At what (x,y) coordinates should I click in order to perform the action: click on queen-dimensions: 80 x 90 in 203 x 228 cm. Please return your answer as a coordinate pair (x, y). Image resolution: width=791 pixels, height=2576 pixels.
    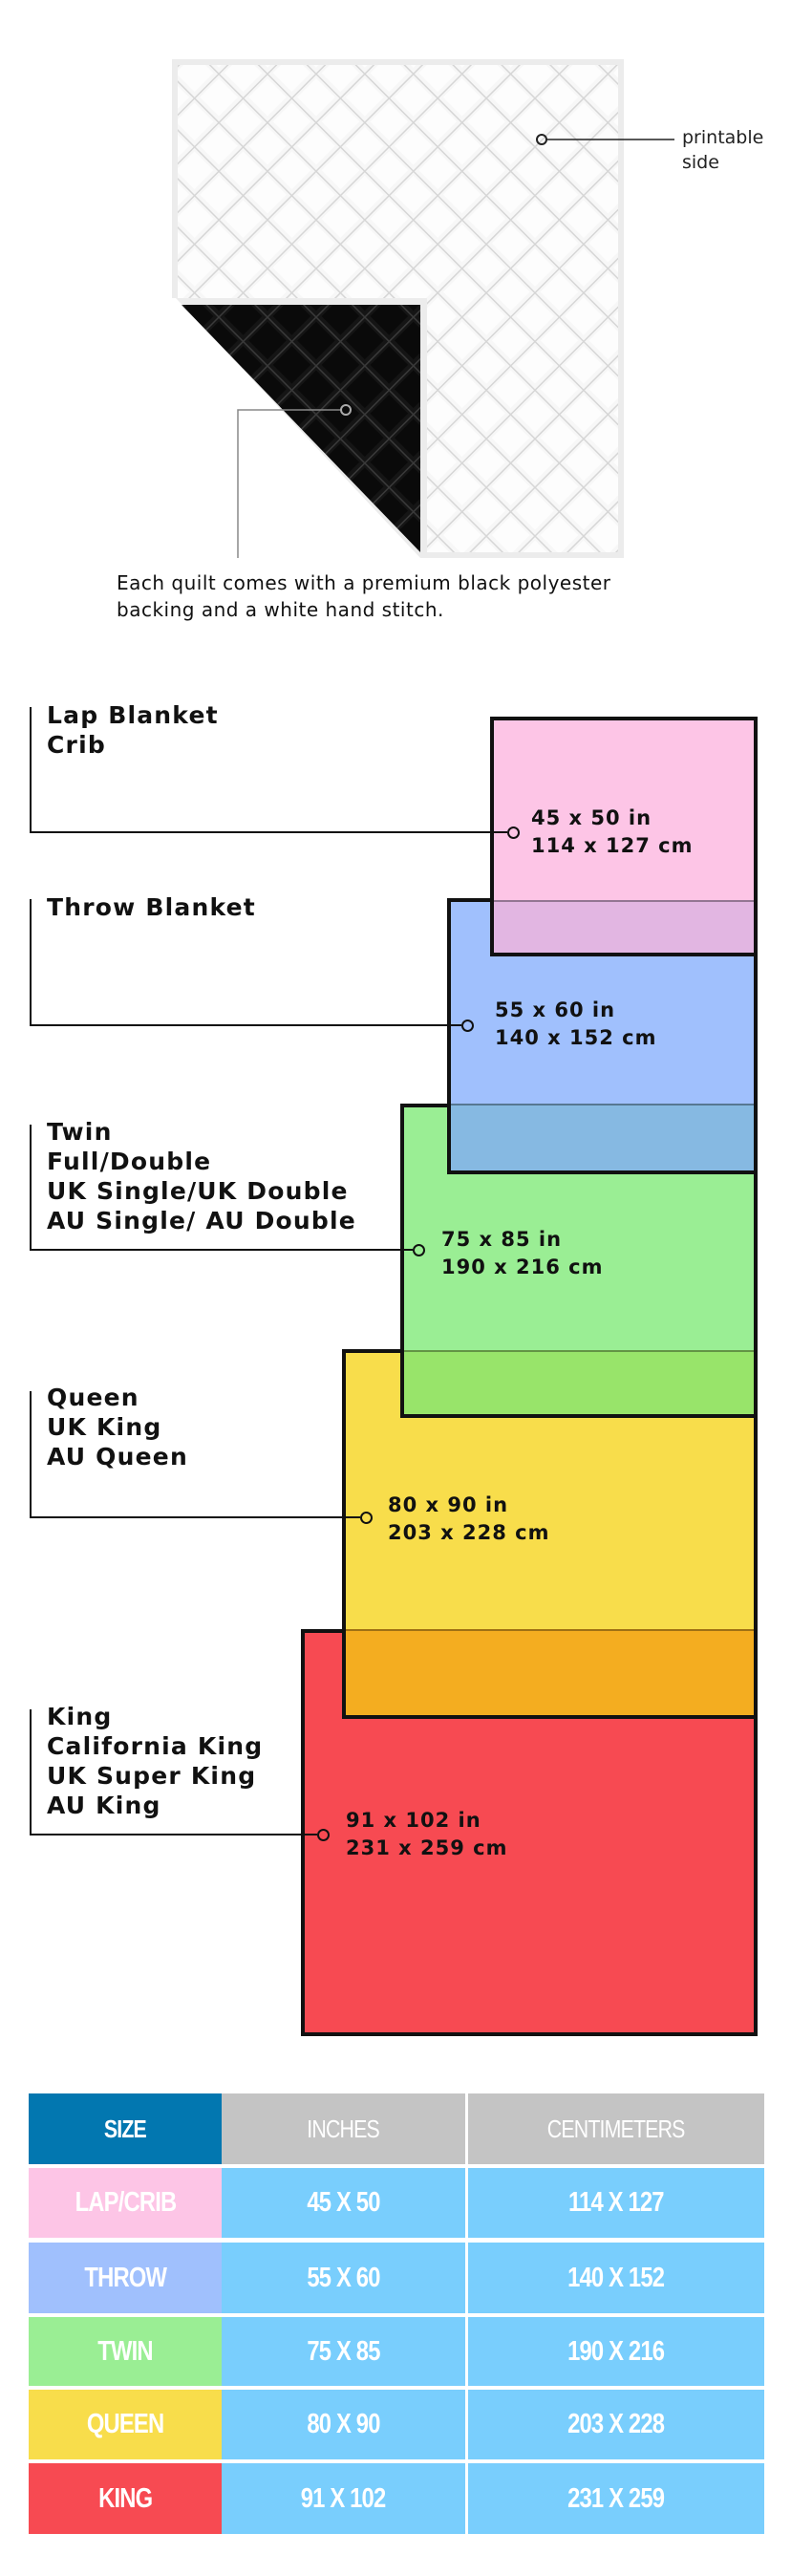
    Looking at the image, I should click on (468, 1519).